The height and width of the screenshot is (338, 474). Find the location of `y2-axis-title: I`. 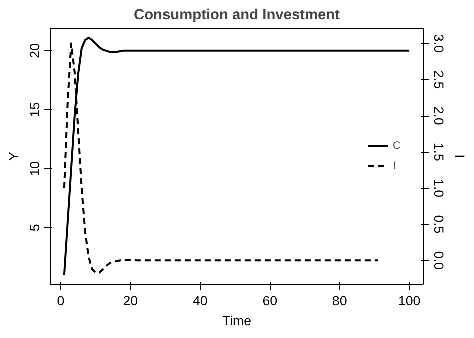

y2-axis-title: I is located at coordinates (460, 156).